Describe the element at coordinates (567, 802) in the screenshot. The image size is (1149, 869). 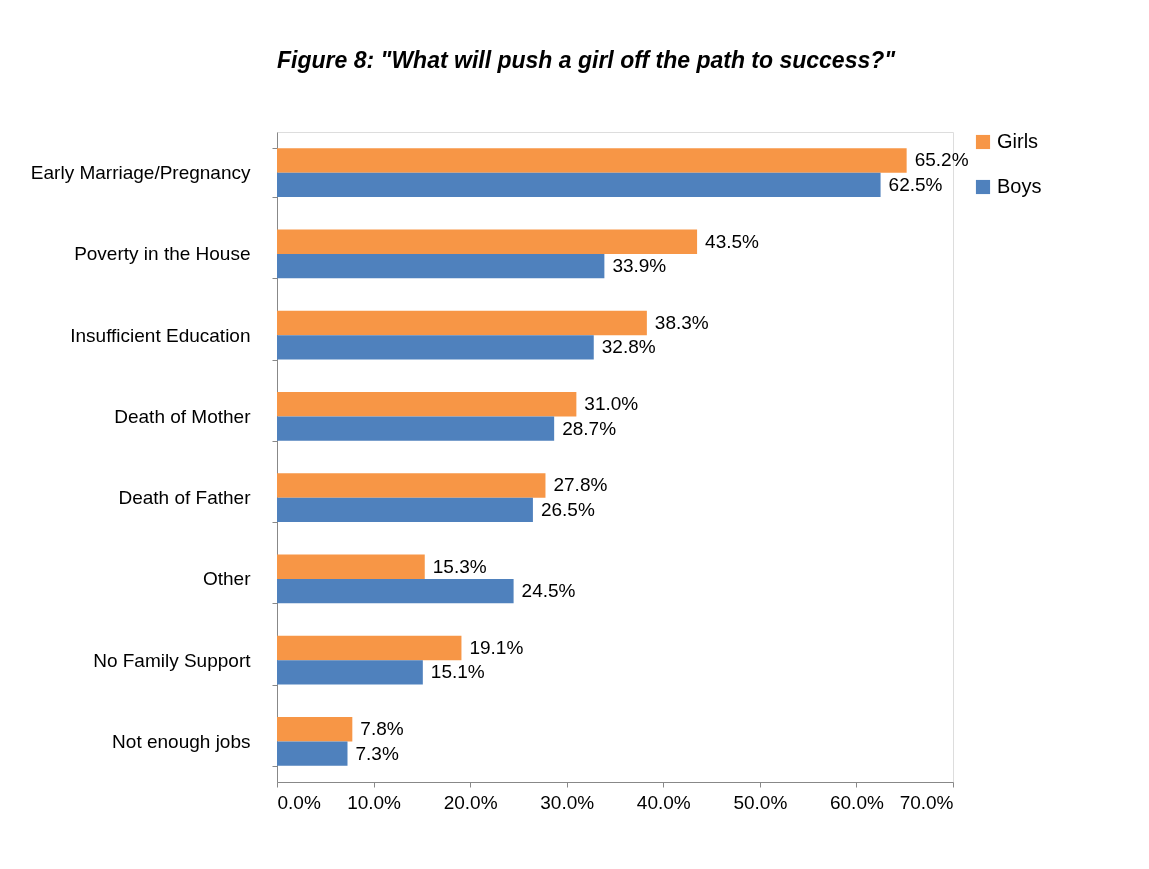
I see `x-tick-label: 30.0%` at that location.